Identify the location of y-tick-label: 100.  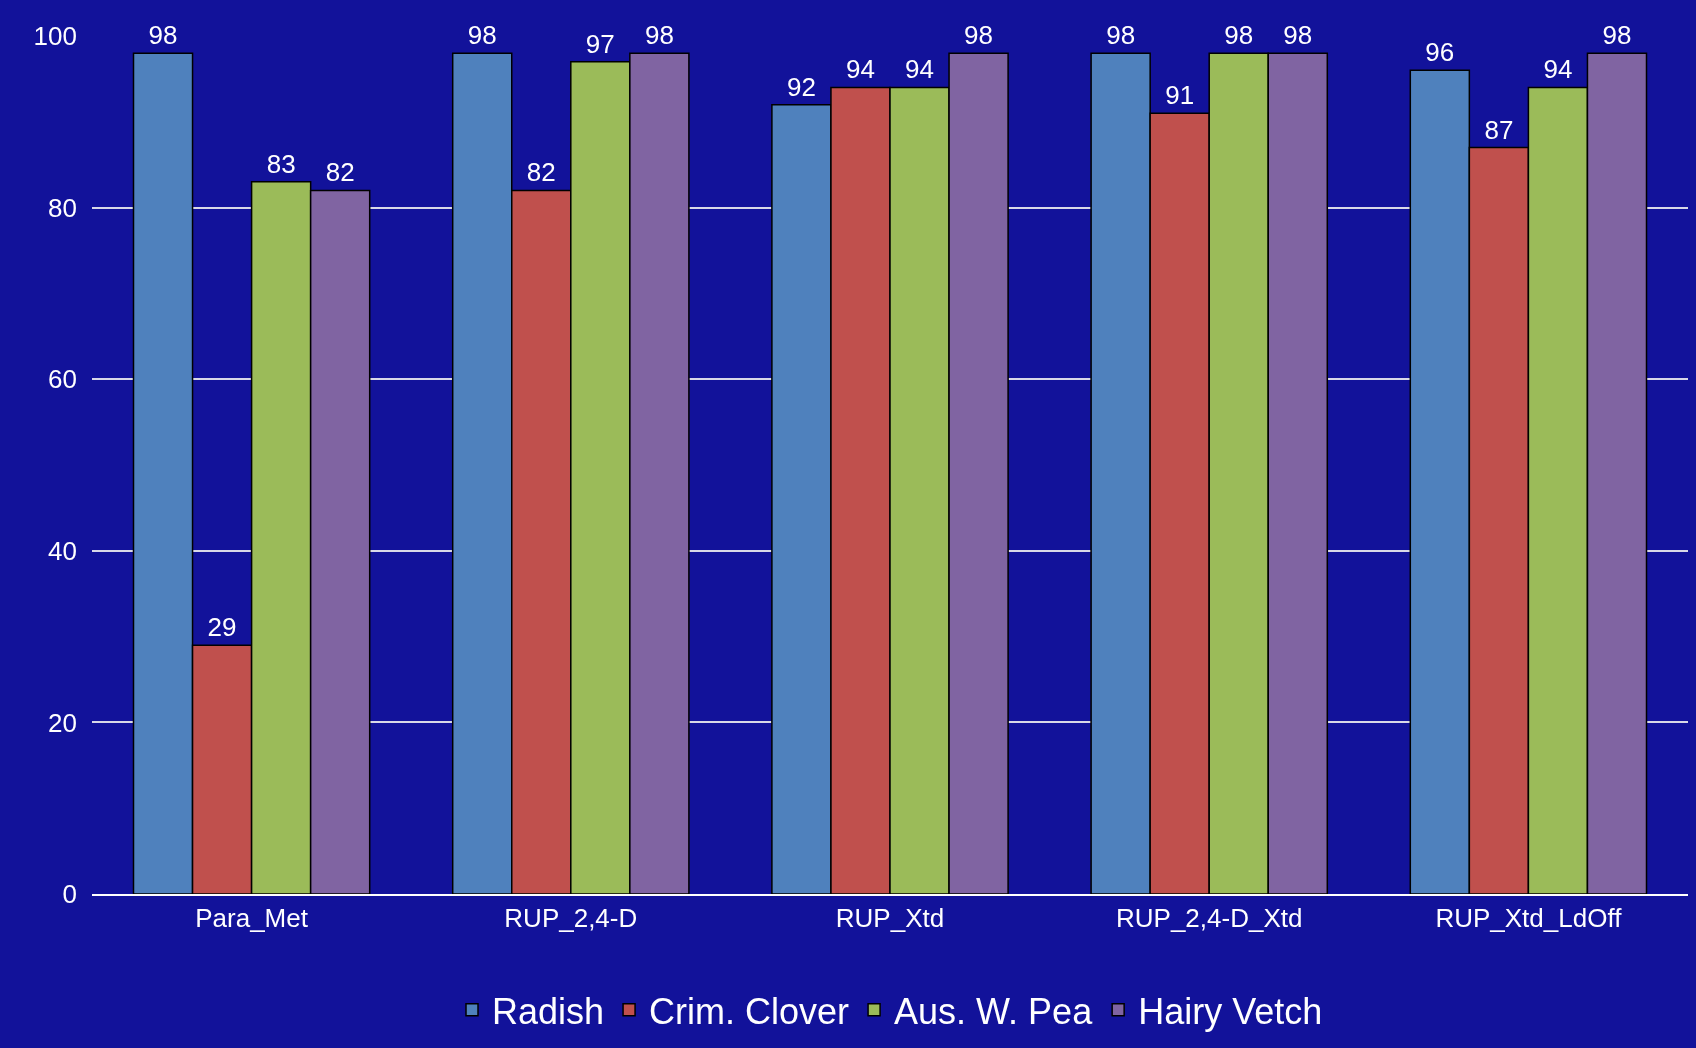
(55, 36).